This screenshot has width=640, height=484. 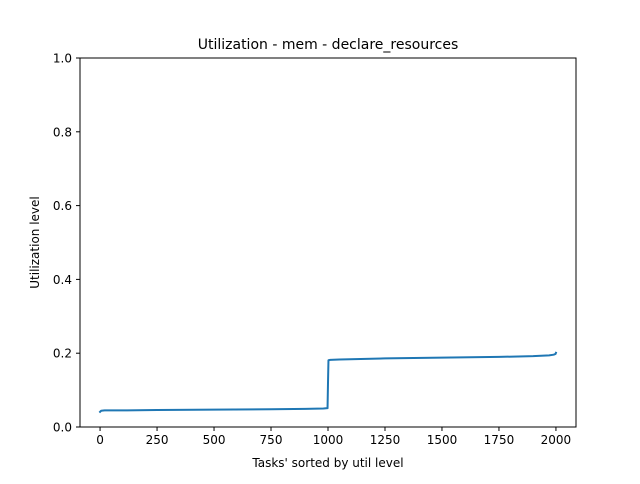 I want to click on y-tick-label: 0.8, so click(x=62, y=132).